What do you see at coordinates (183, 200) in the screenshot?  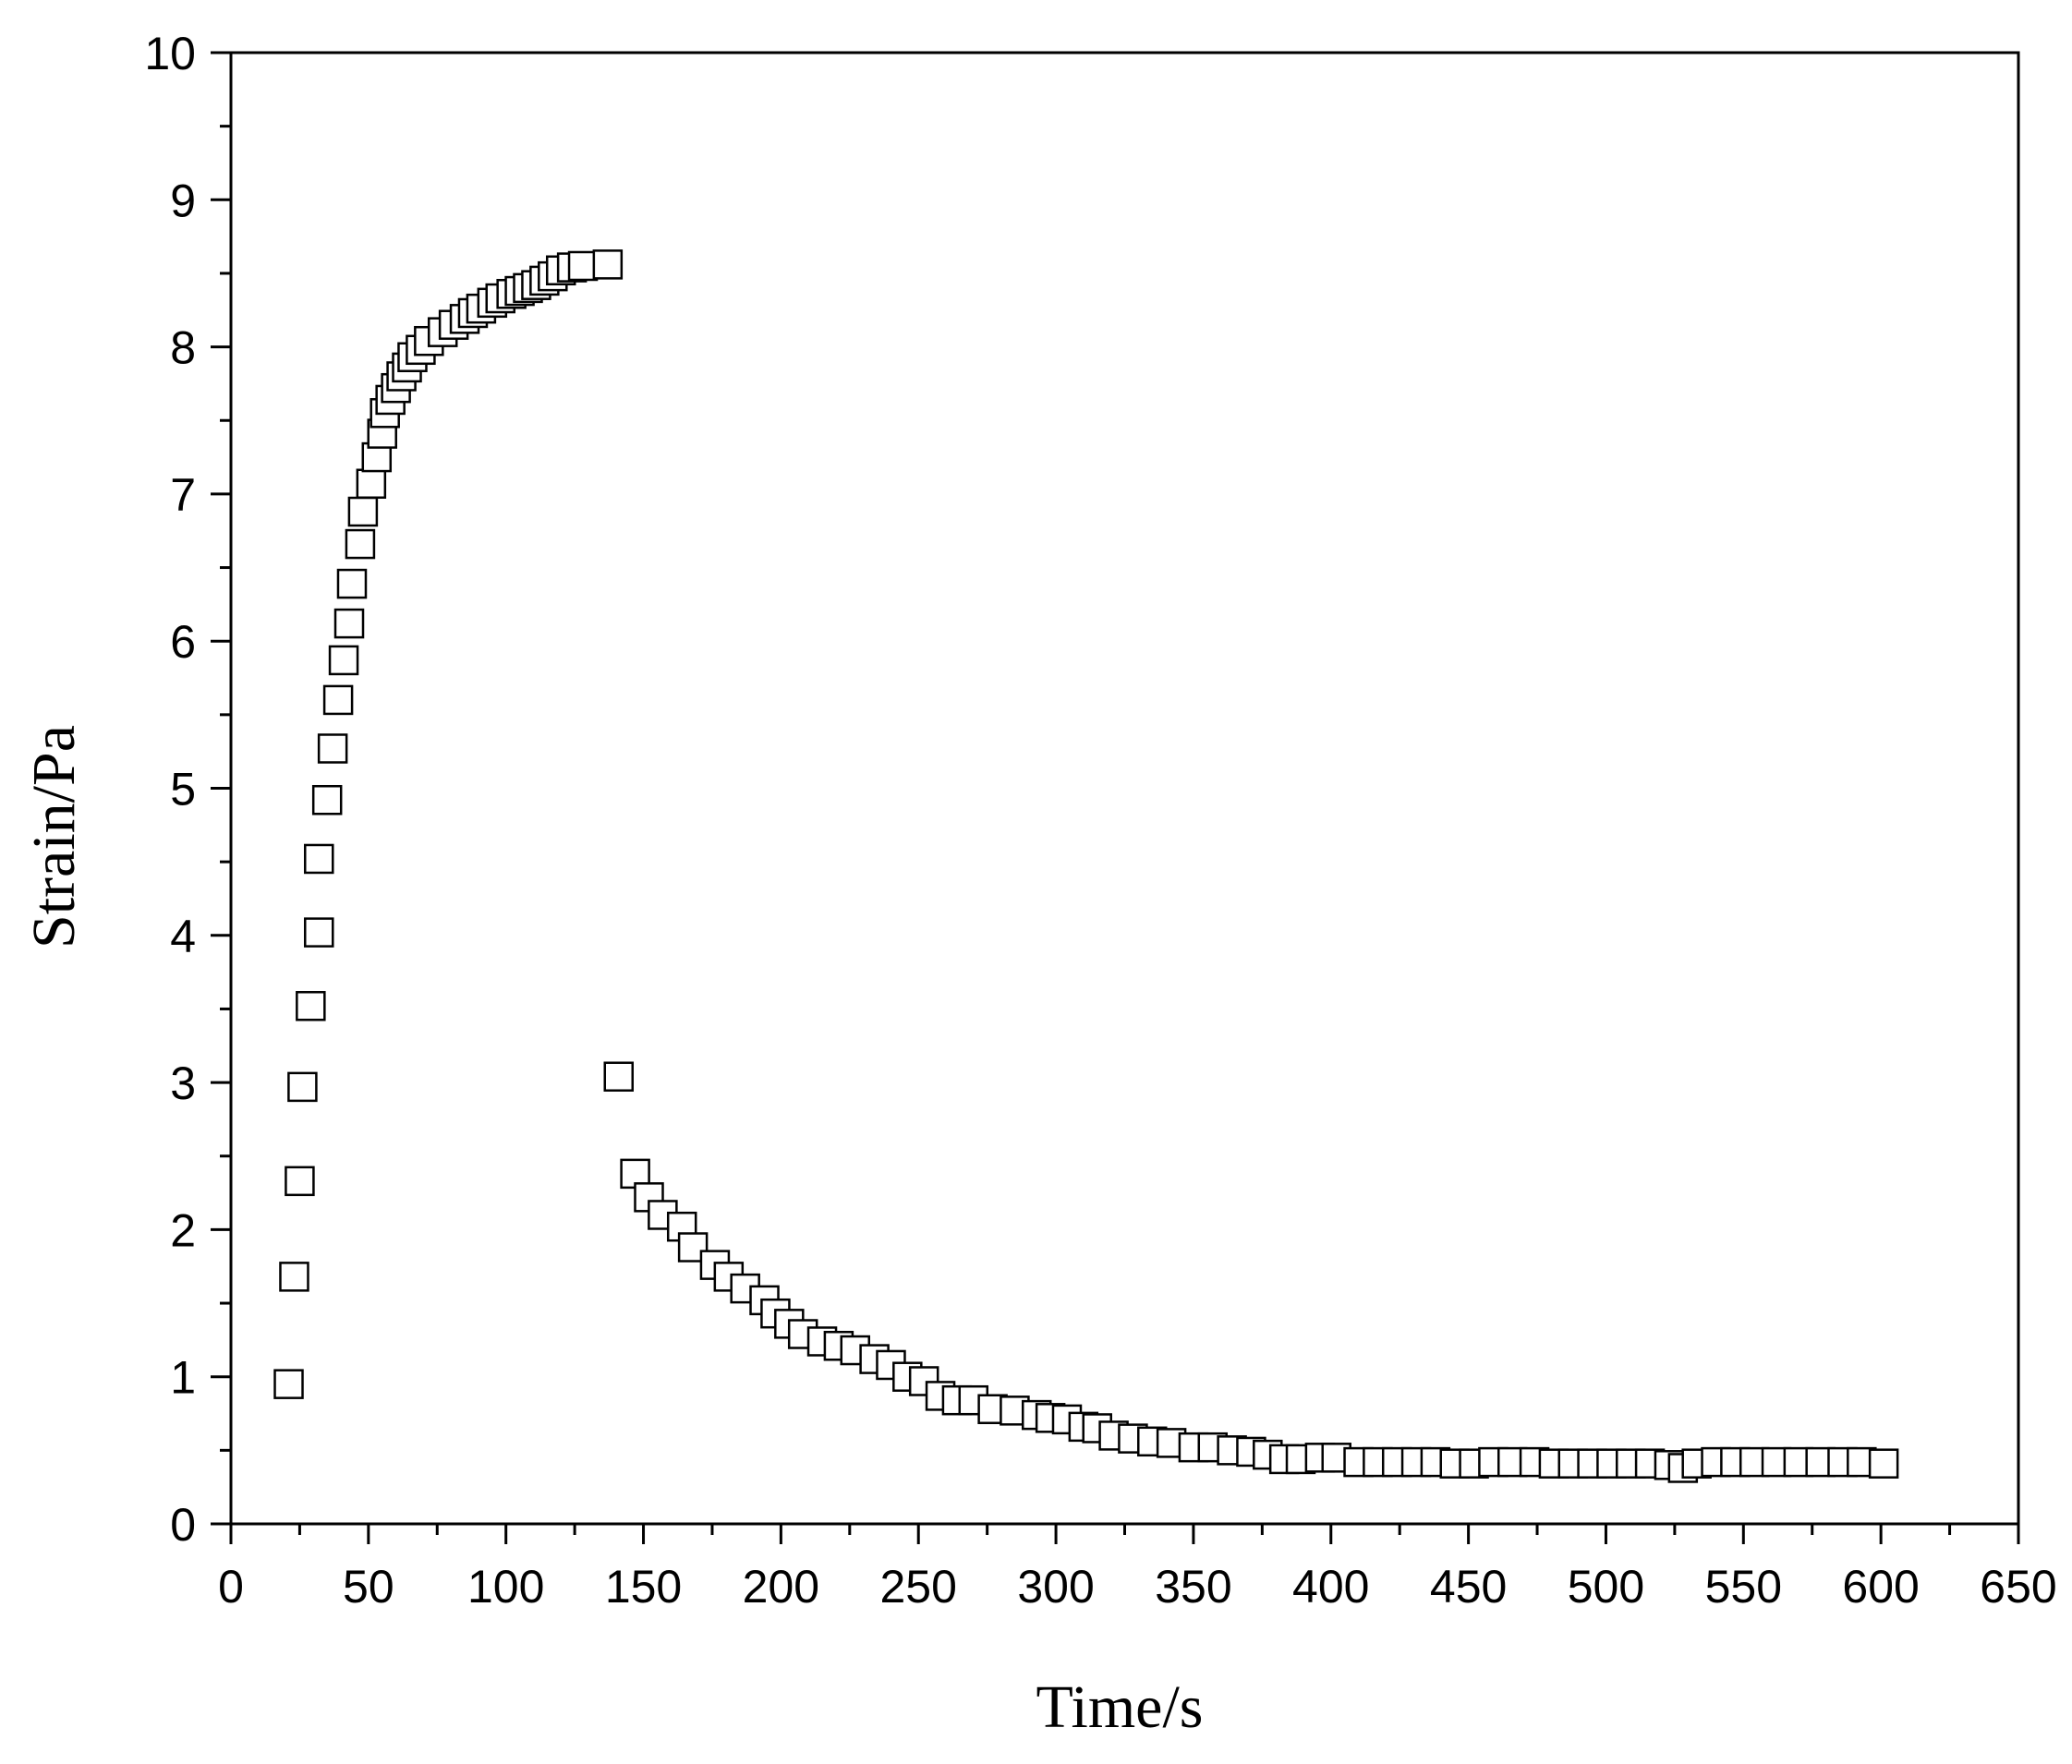 I see `y-tick-label: 9` at bounding box center [183, 200].